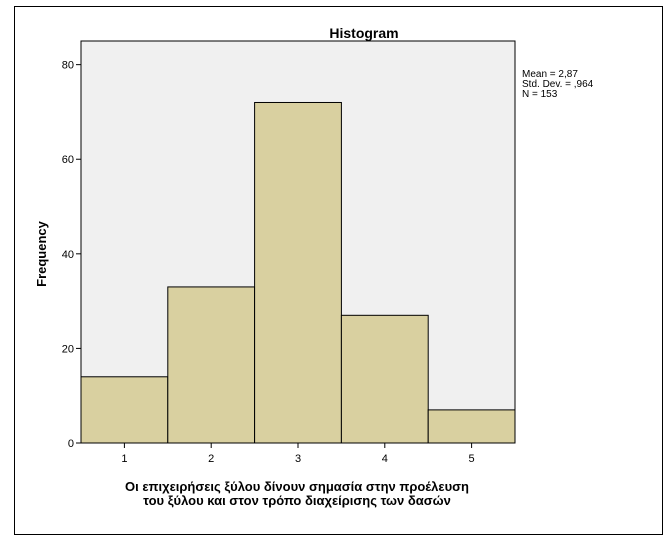 This screenshot has width=663, height=536. I want to click on x-tick-label: 1, so click(124, 459).